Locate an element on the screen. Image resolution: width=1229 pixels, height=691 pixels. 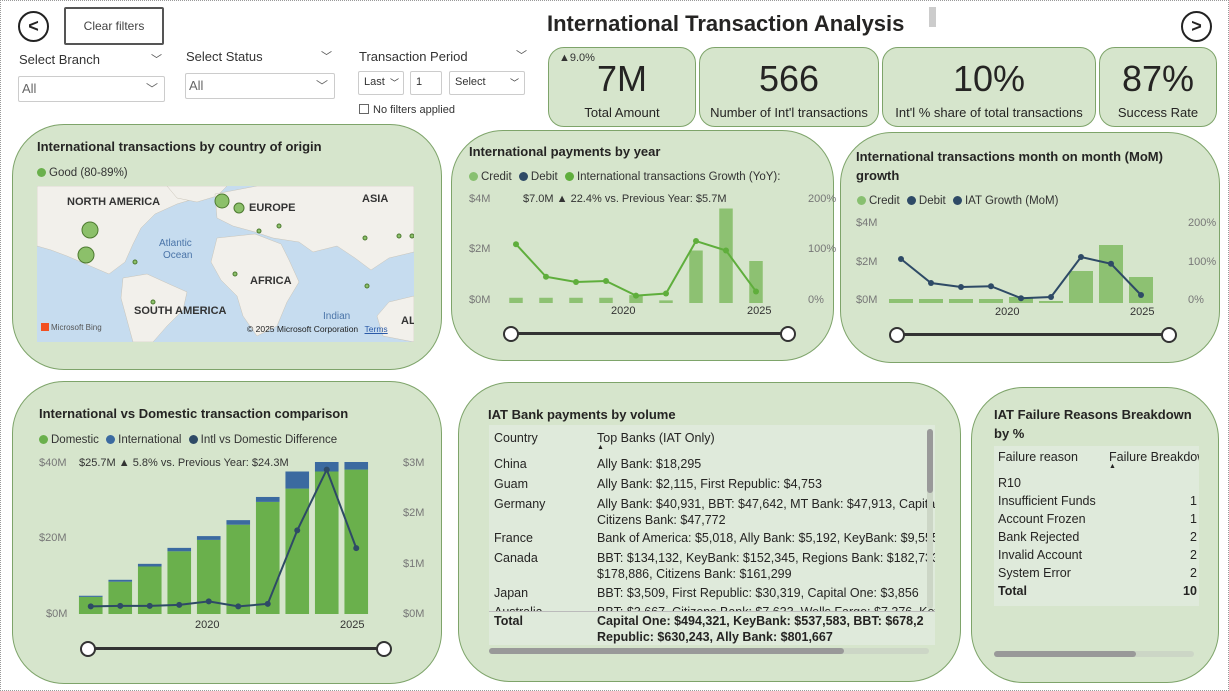
monthly-range-slider is located at coordinates (1033, 334).